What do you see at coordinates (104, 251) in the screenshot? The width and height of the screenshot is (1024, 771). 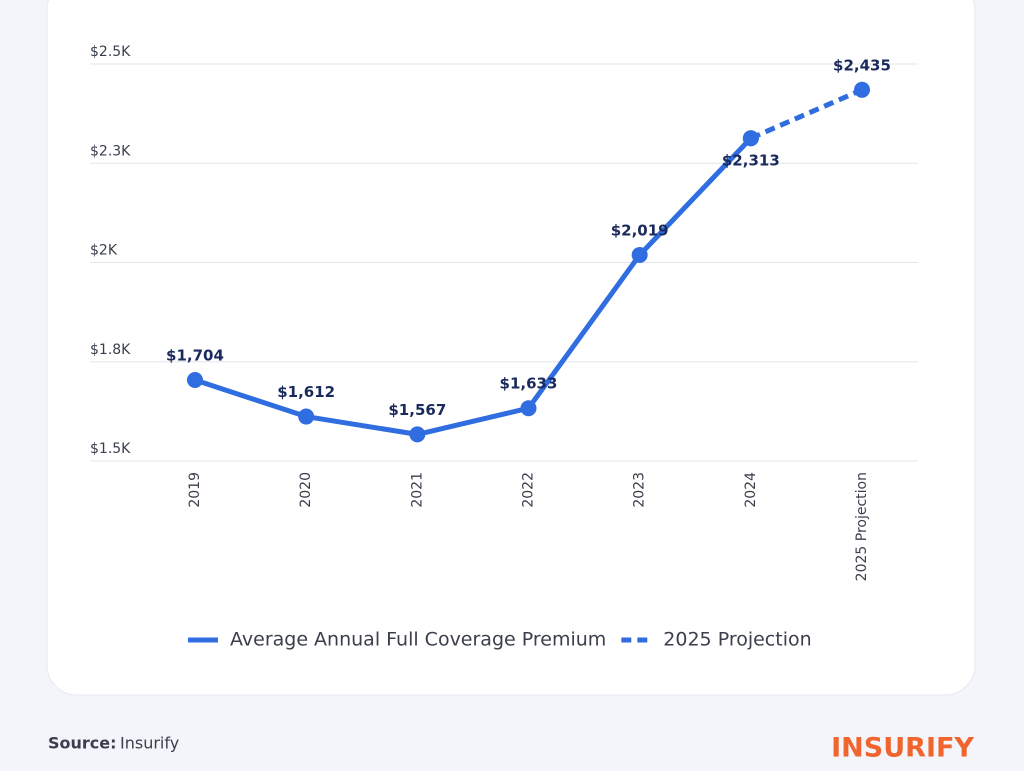 I see `y-tick-label: $2K` at bounding box center [104, 251].